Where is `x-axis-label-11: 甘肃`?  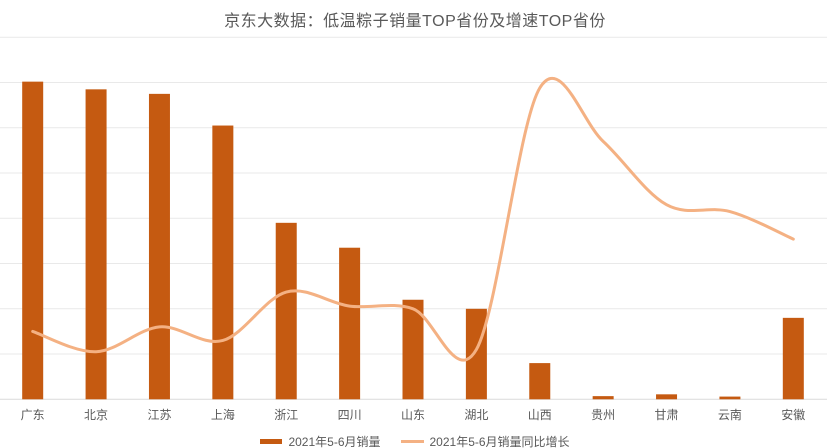
x-axis-label-11: 甘肃 is located at coordinates (666, 415).